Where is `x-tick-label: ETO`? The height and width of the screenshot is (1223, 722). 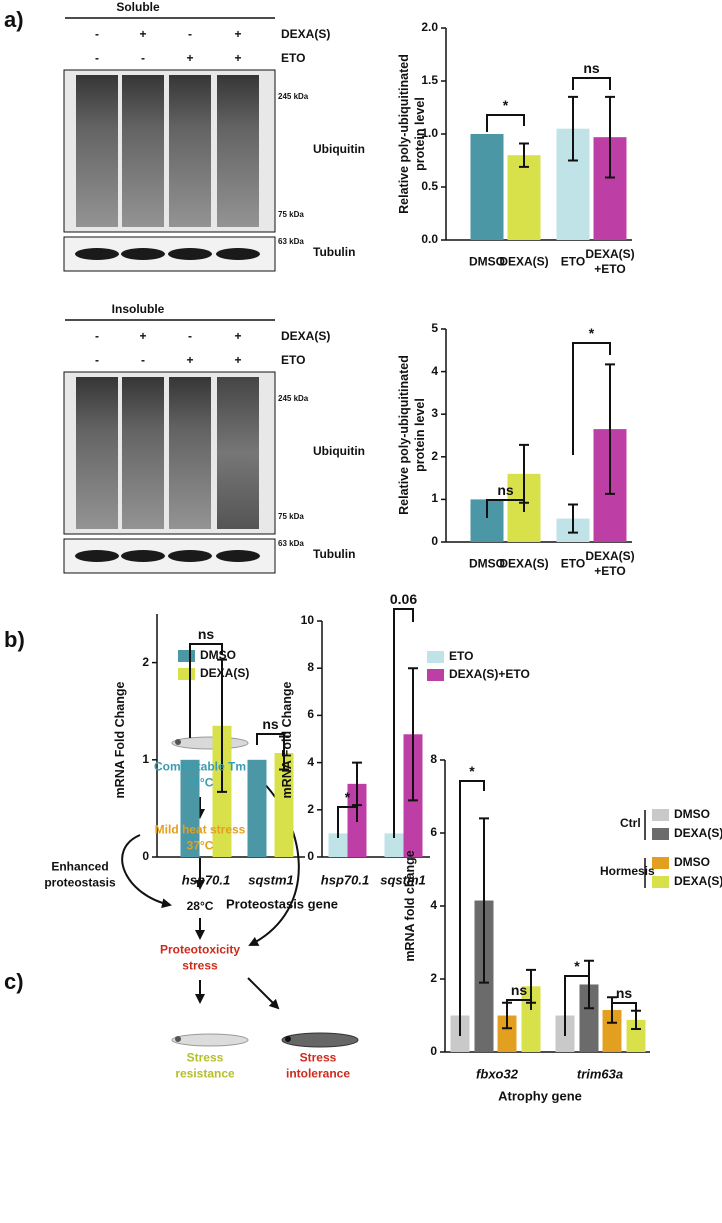
x-tick-label: ETO is located at coordinates (573, 563).